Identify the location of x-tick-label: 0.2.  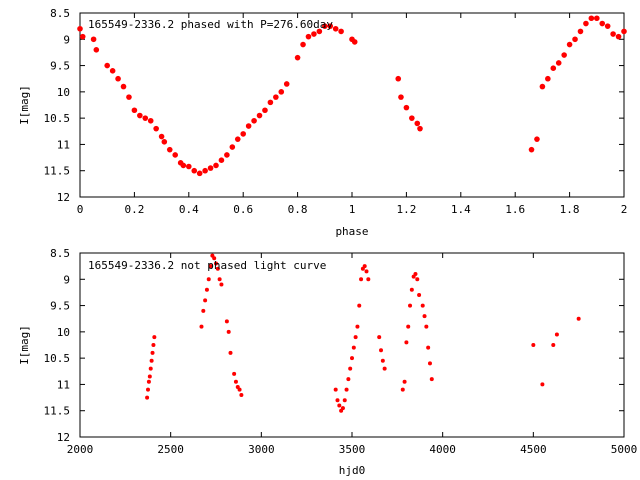
(134, 209).